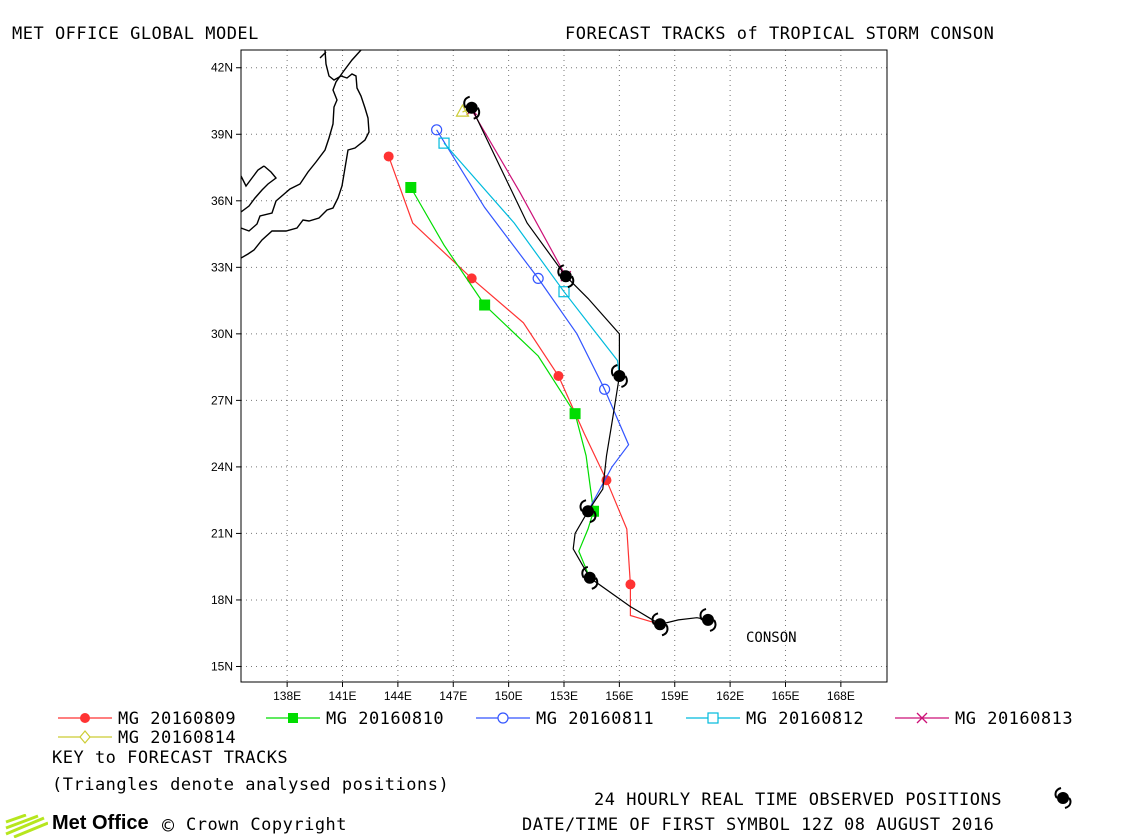  What do you see at coordinates (222, 467) in the screenshot?
I see `lat-tick-label: 24N` at bounding box center [222, 467].